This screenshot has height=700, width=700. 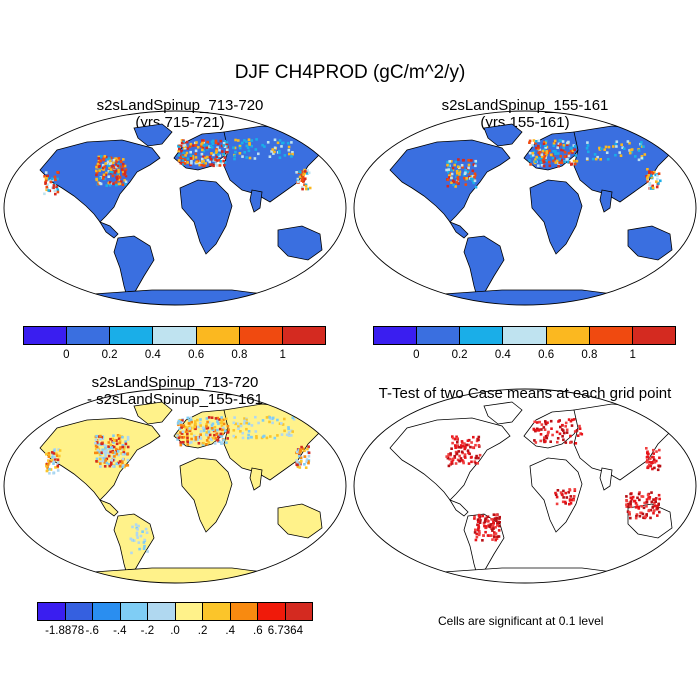 What do you see at coordinates (484, 268) in the screenshot?
I see `land-mass` at bounding box center [484, 268].